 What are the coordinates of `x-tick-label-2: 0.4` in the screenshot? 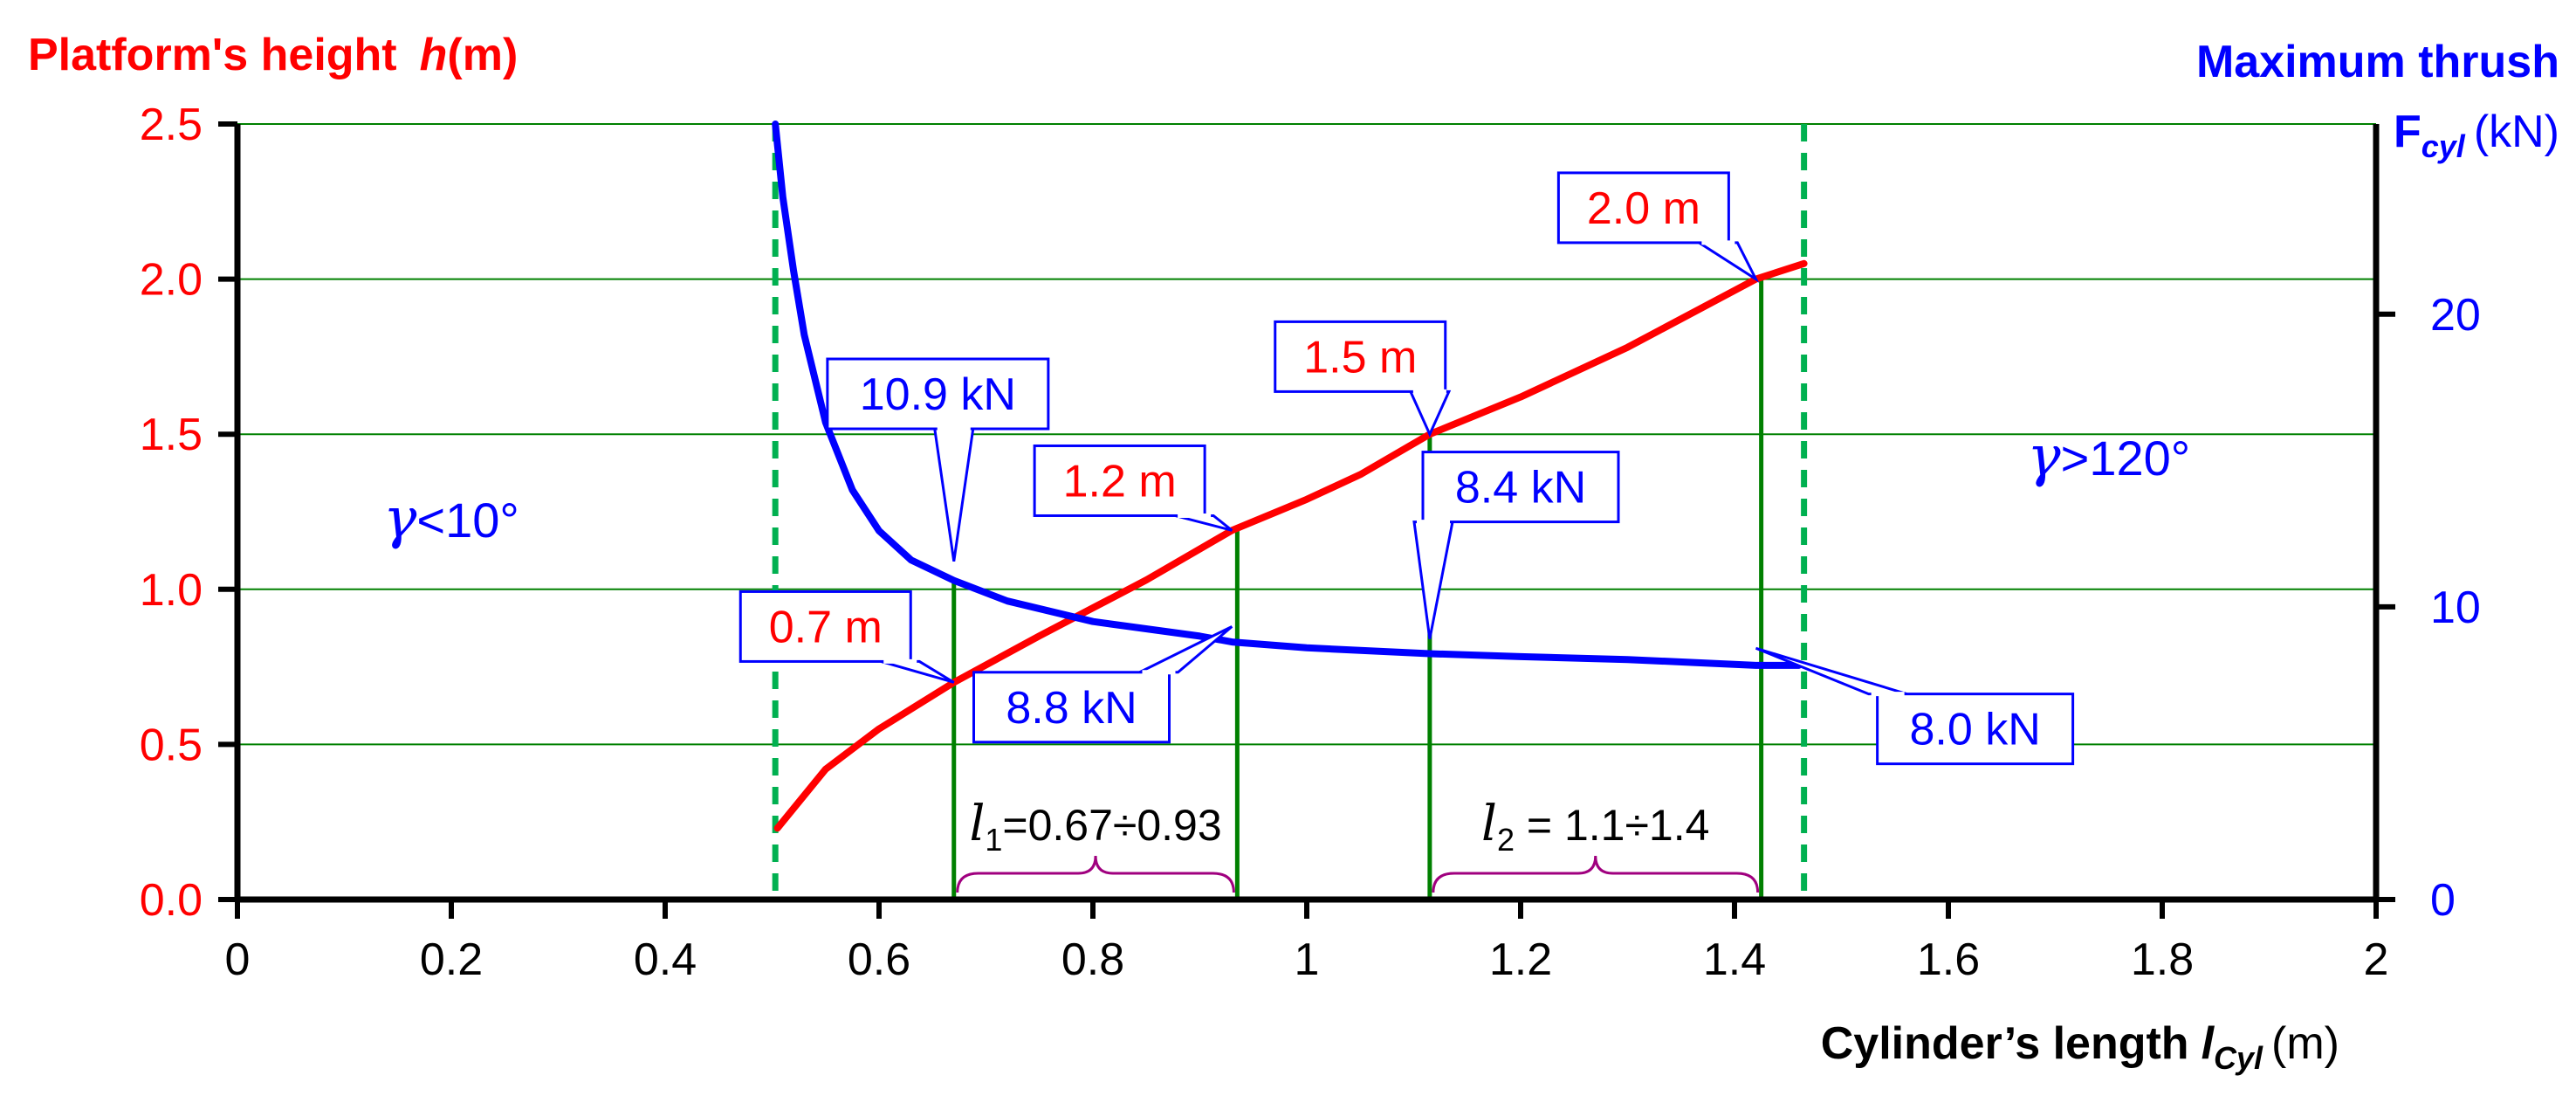 It's located at (665, 959).